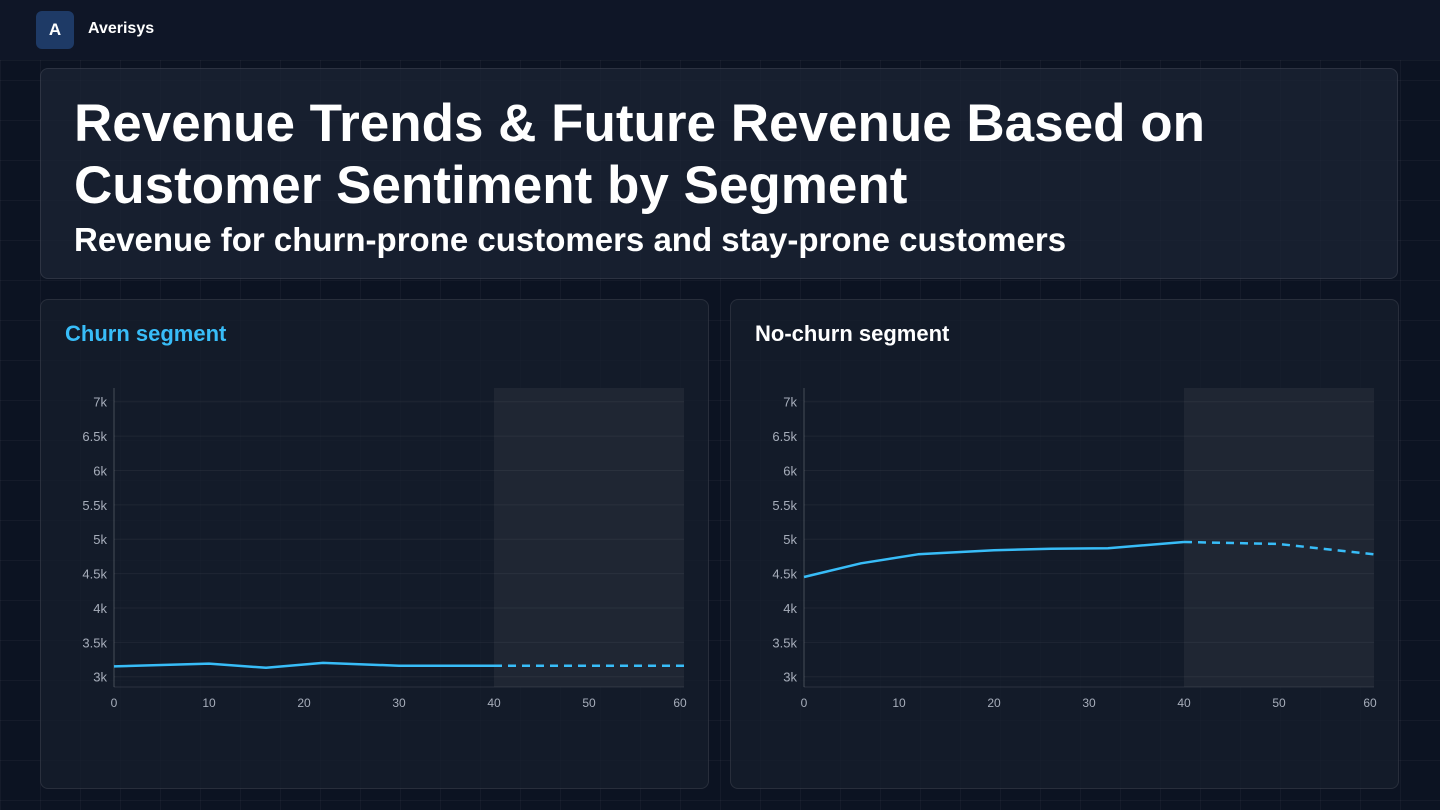  I want to click on forecast-revenue-line, so click(1279, 548).